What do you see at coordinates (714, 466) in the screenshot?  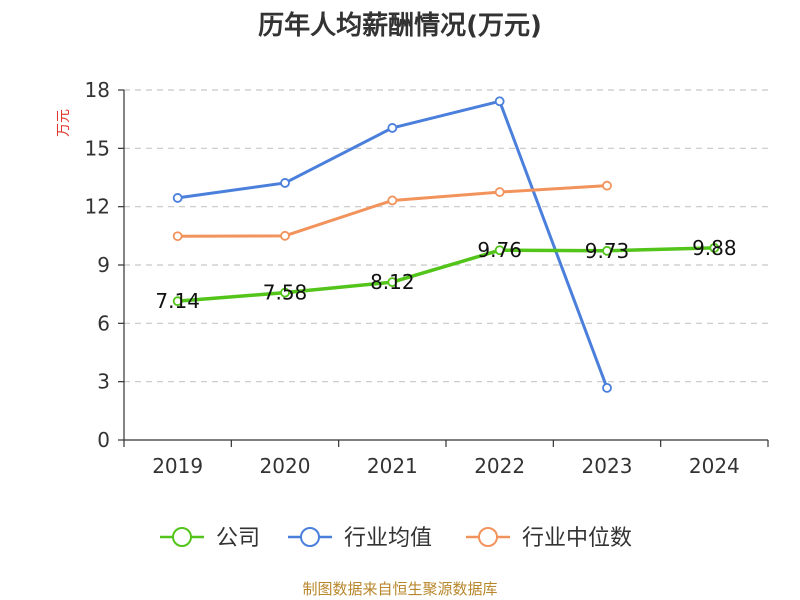 I see `x-tick-label: 2024` at bounding box center [714, 466].